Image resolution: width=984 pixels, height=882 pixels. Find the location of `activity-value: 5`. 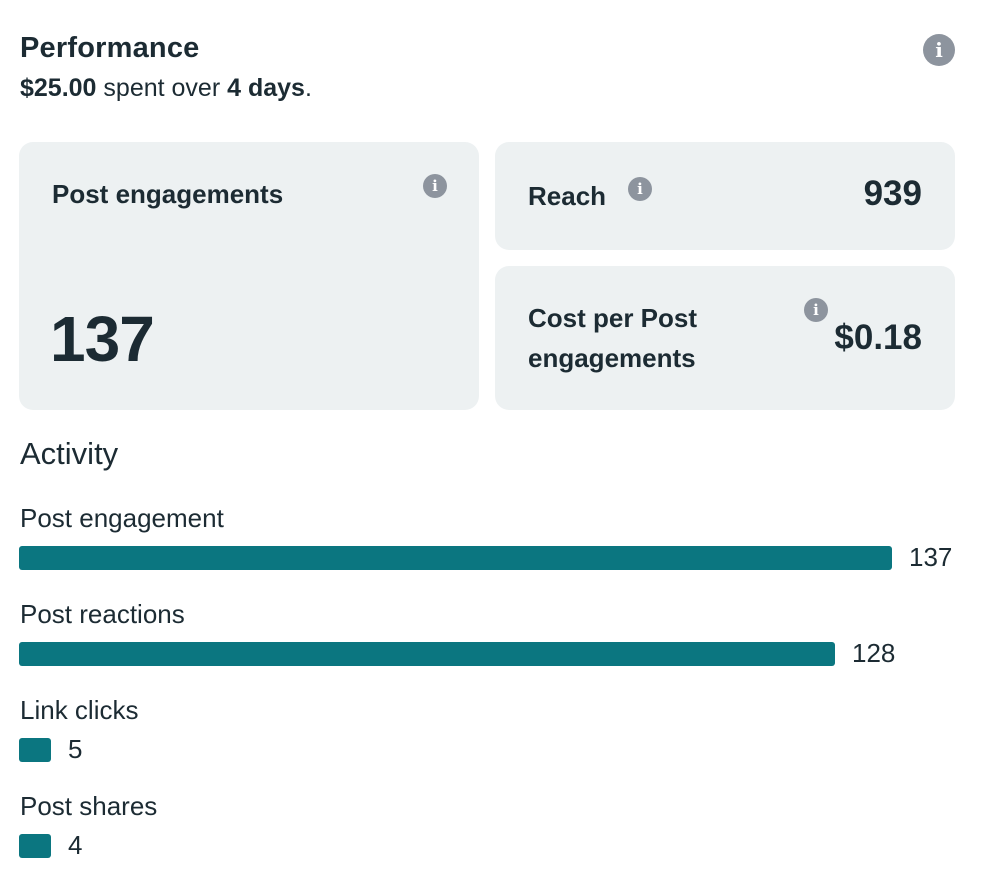

activity-value: 5 is located at coordinates (75, 749).